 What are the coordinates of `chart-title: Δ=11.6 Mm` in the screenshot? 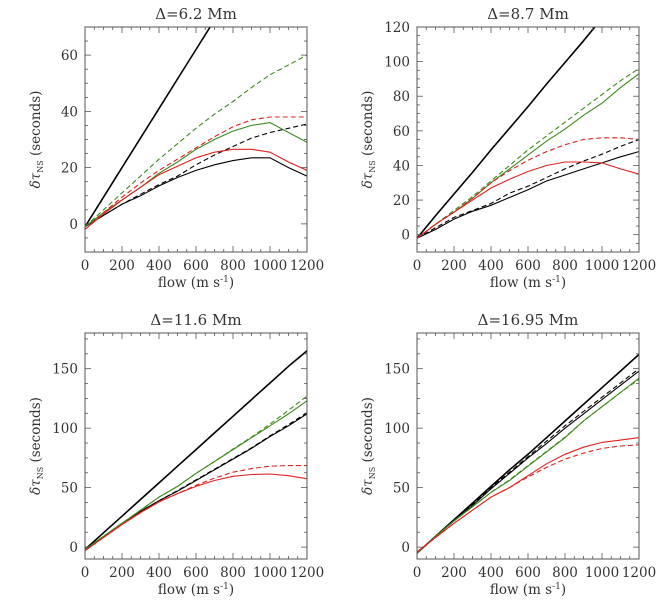 It's located at (195, 320).